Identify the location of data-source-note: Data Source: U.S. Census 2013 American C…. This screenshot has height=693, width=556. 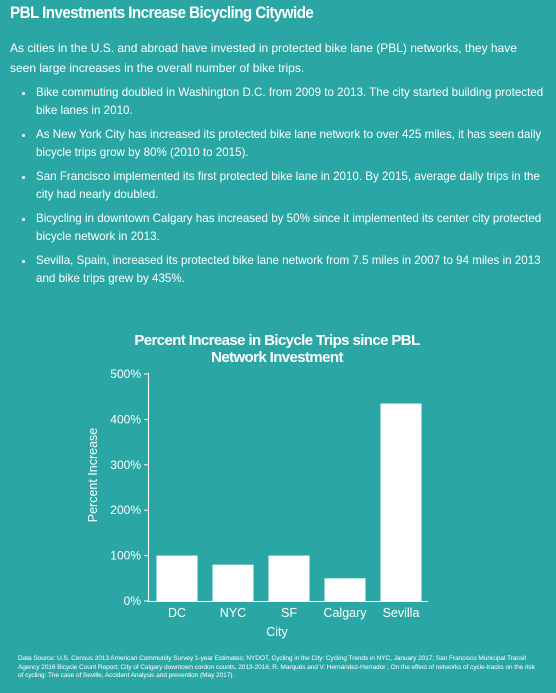
(276, 667).